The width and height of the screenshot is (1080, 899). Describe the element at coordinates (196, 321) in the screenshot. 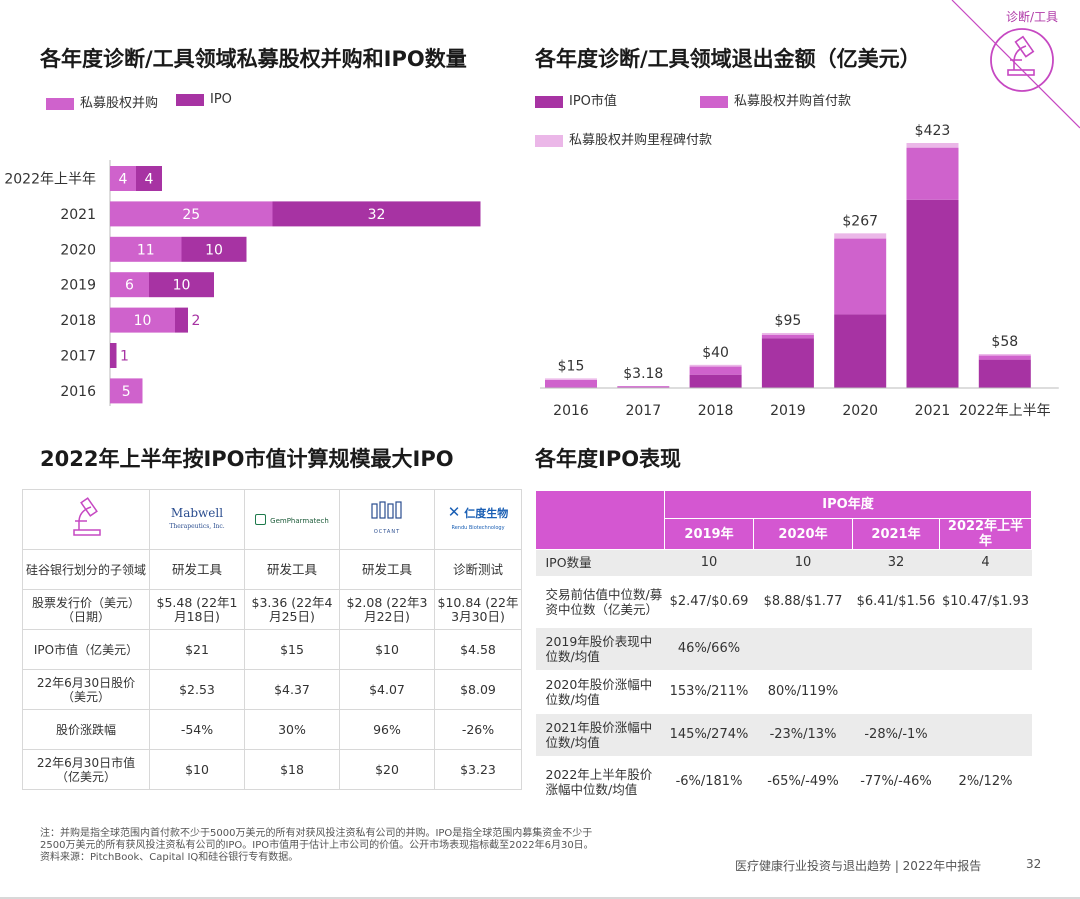

I see `data-label: 2` at that location.